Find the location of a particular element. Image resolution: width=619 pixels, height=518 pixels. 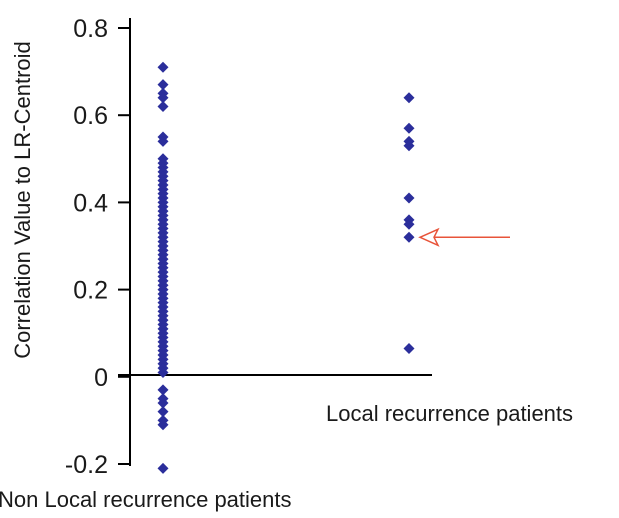

y-tick-label: 0 is located at coordinates (101, 378).